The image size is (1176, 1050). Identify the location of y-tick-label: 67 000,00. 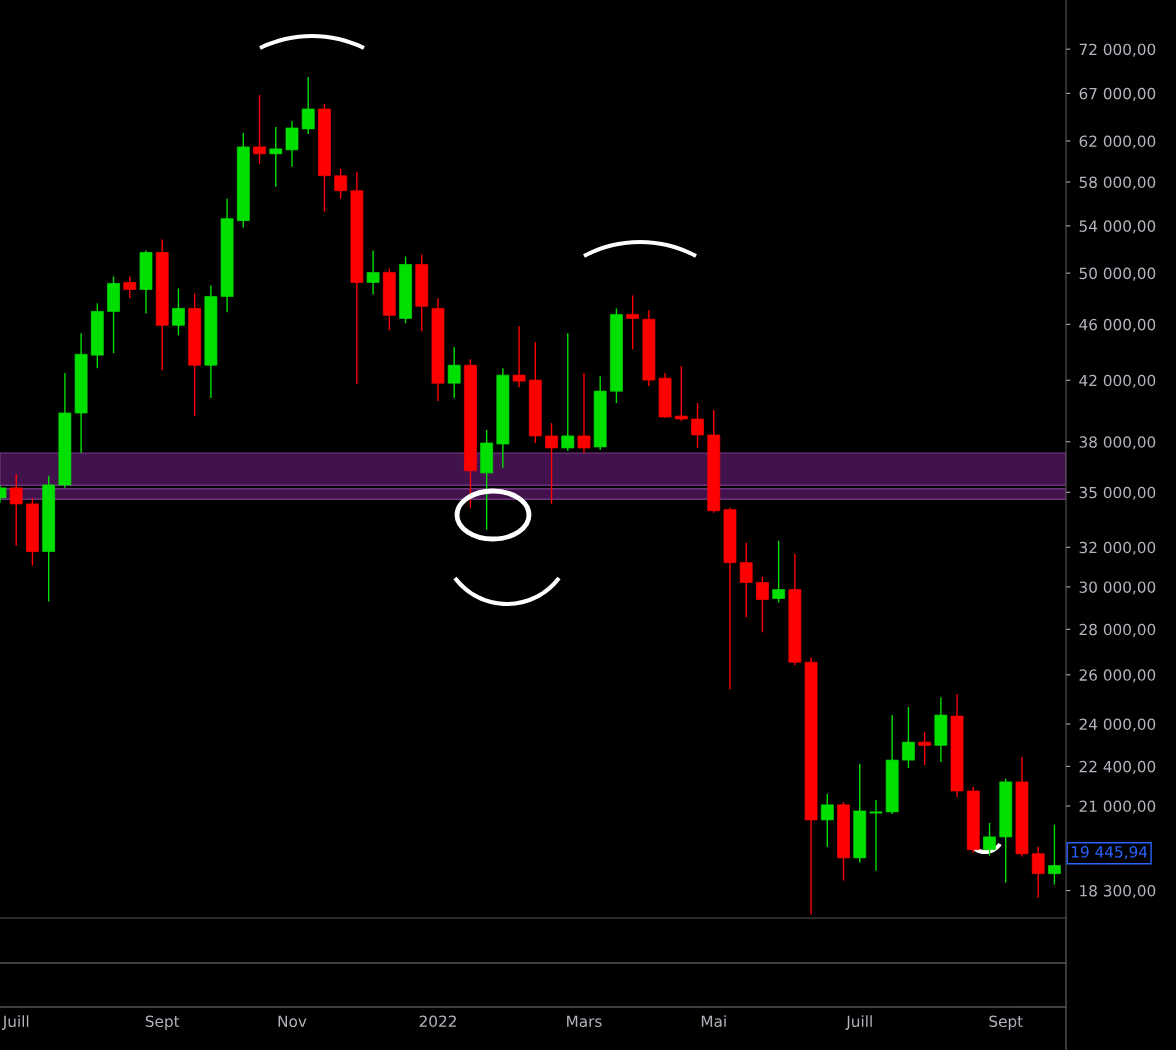
(1117, 94).